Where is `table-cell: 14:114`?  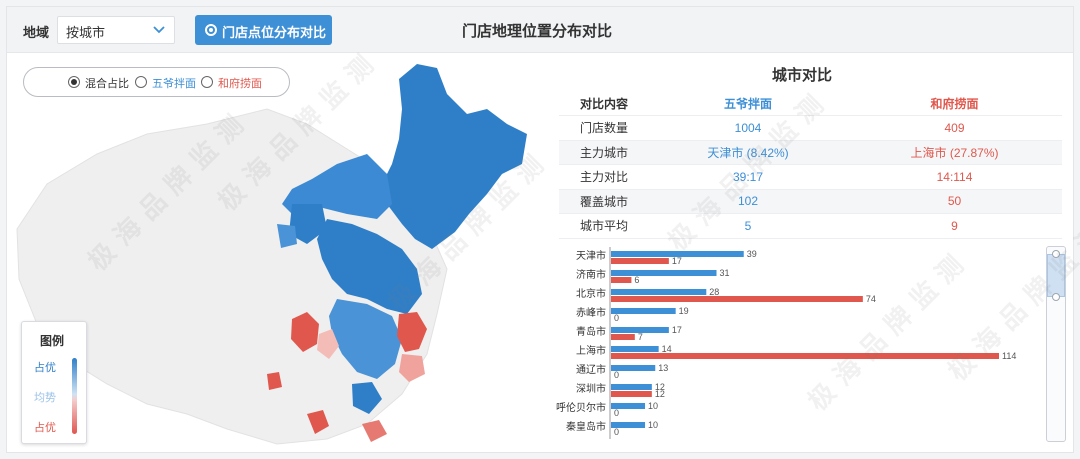 table-cell: 14:114 is located at coordinates (954, 177).